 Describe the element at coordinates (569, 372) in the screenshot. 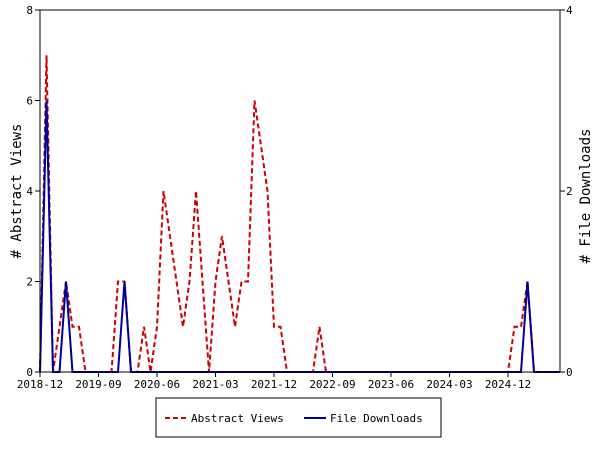

I see `y-right-tick-label: 0` at that location.